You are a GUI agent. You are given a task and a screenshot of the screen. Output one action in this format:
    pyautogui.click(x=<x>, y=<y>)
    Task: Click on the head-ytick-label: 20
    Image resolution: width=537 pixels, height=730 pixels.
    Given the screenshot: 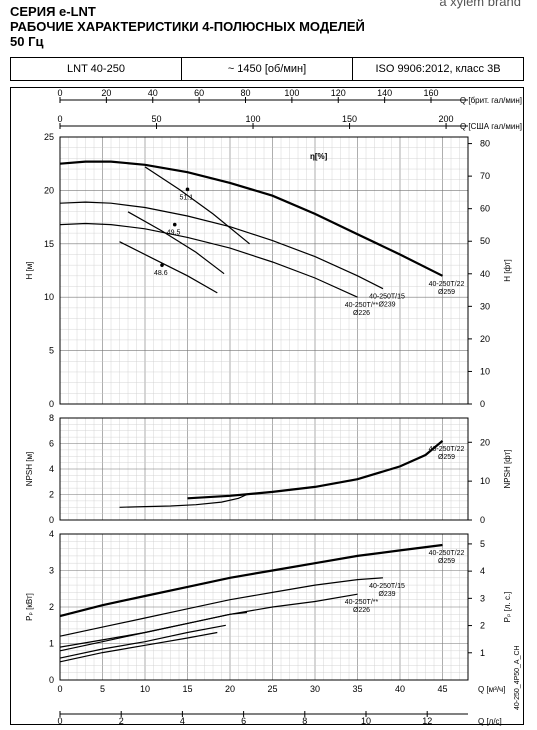 What is the action you would take?
    pyautogui.click(x=49, y=190)
    